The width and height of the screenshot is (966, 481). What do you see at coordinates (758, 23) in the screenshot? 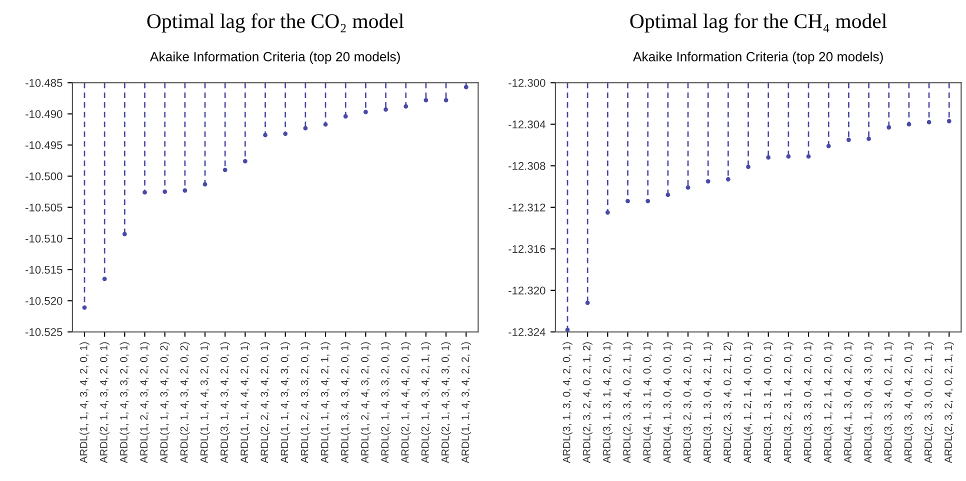
I see `chart-title: Optimal lag for the CH₄ model` at bounding box center [758, 23].